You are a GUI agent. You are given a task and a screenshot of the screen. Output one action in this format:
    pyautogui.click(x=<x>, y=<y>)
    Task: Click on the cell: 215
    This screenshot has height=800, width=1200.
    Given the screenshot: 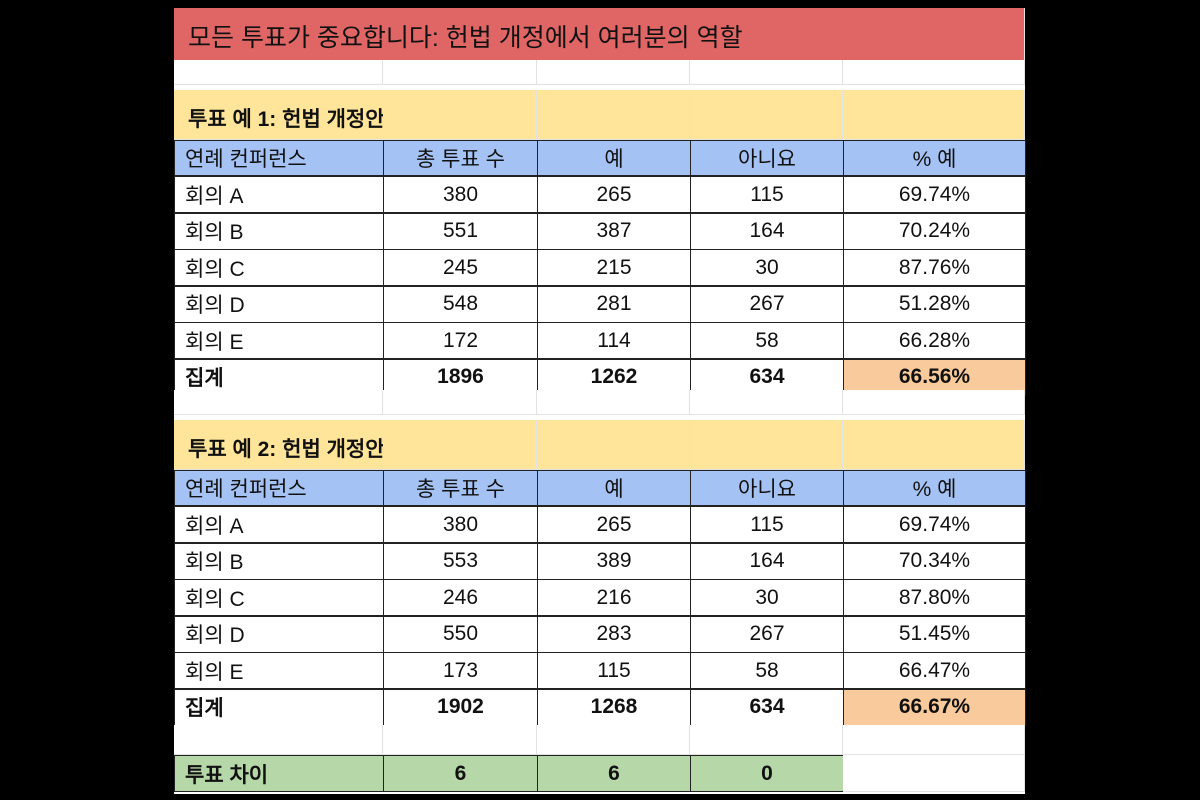 What is the action you would take?
    pyautogui.click(x=614, y=267)
    